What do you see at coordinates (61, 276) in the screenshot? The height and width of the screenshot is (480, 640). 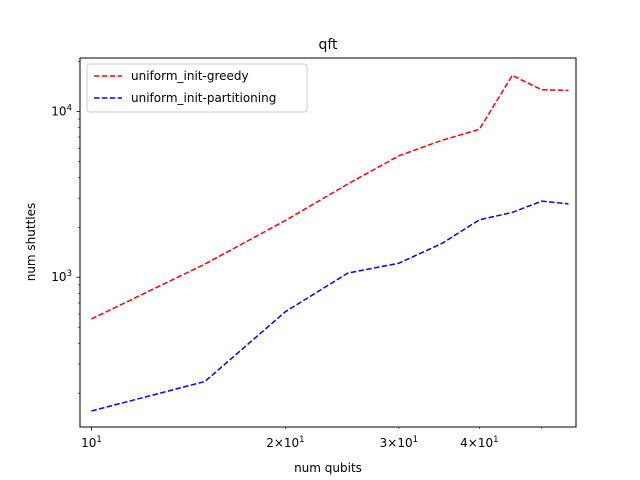 I see `y-tick-label-1000: 103` at bounding box center [61, 276].